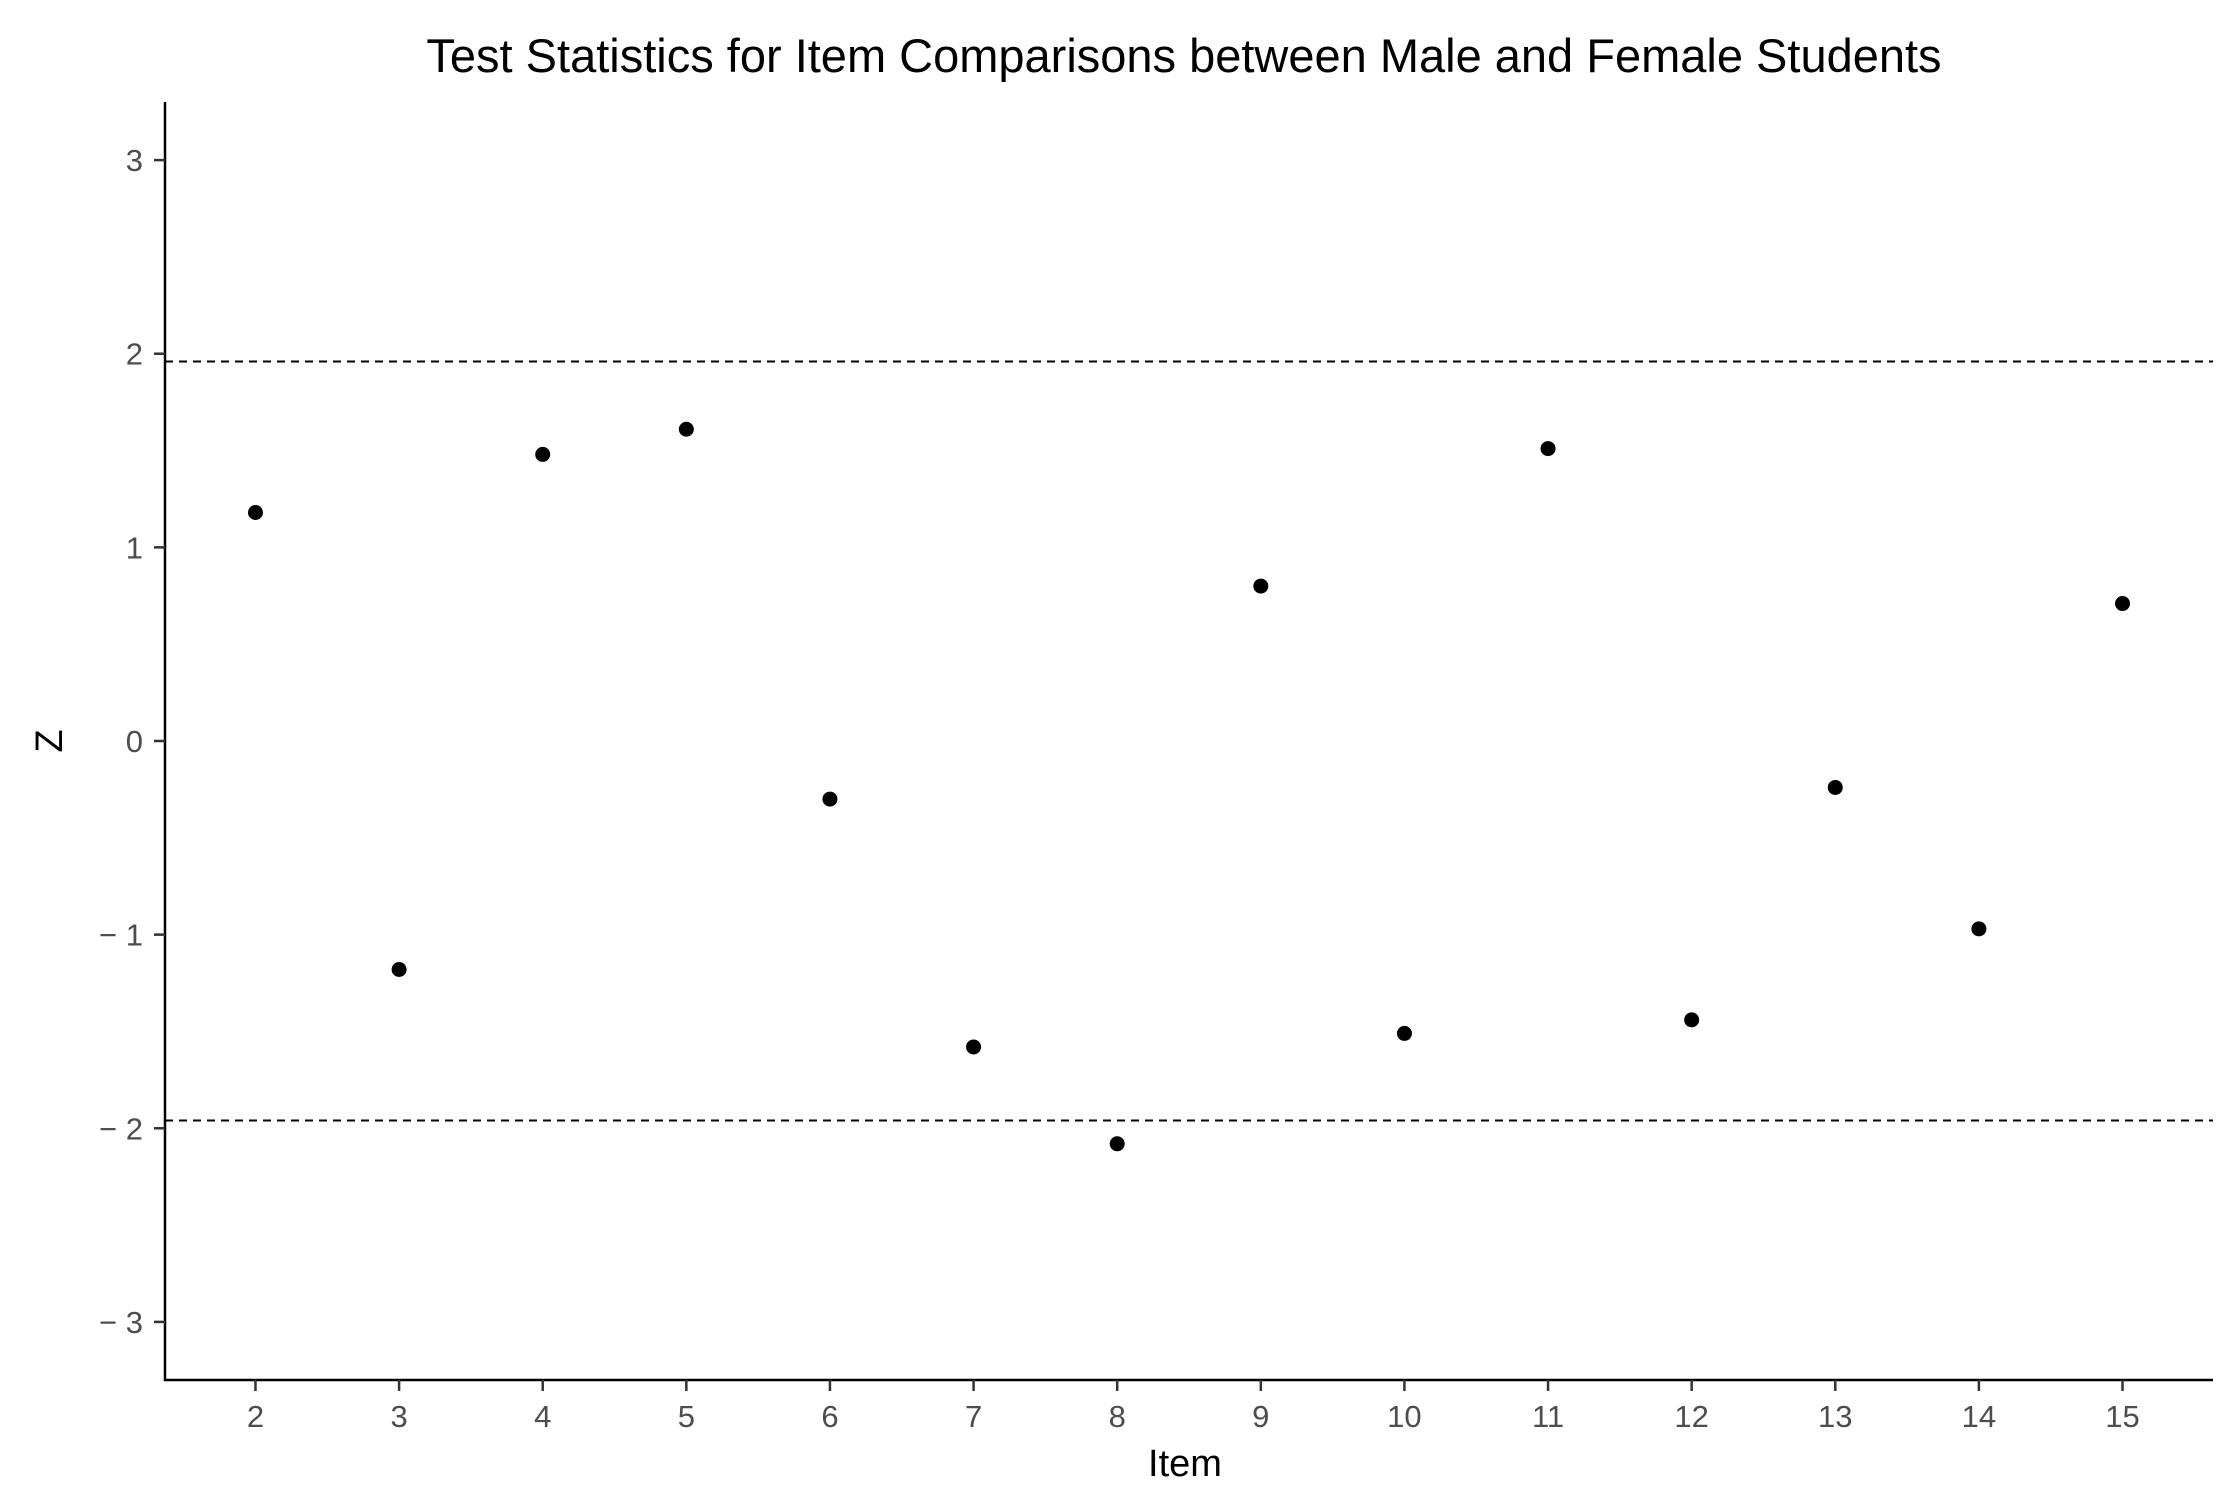 The image size is (2225, 1493). What do you see at coordinates (1185, 1464) in the screenshot?
I see `x-axis-title: Item` at bounding box center [1185, 1464].